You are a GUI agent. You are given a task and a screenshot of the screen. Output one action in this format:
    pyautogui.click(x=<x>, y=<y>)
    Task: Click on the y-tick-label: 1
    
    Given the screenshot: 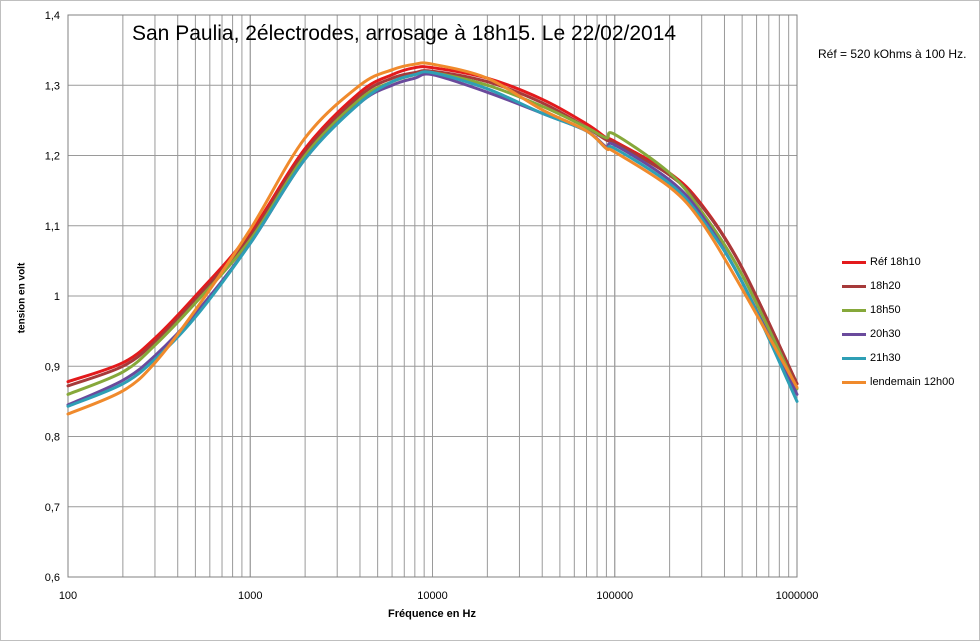 What is the action you would take?
    pyautogui.click(x=57, y=297)
    